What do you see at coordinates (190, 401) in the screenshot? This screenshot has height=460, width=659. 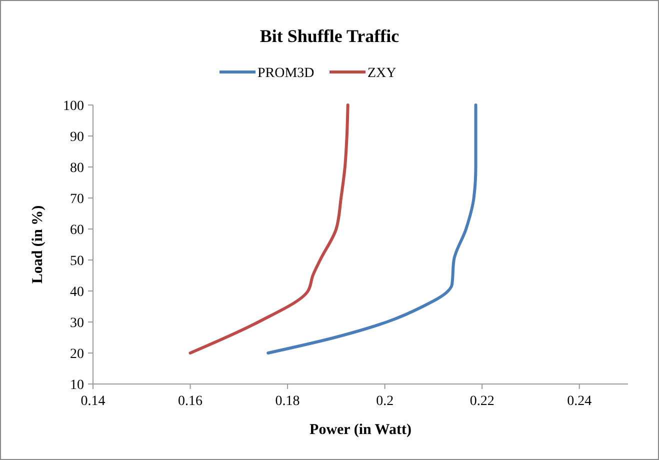 I see `x-tick-label: 0.16` at bounding box center [190, 401].